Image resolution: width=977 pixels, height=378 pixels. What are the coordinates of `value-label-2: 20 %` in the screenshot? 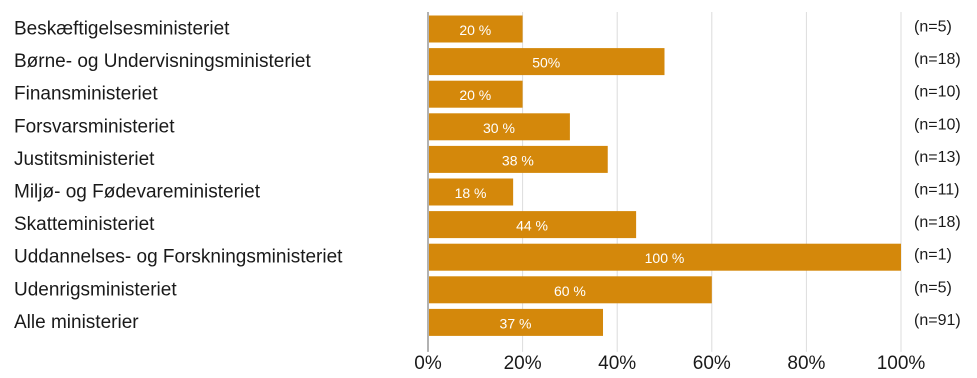 It's located at (475, 95).